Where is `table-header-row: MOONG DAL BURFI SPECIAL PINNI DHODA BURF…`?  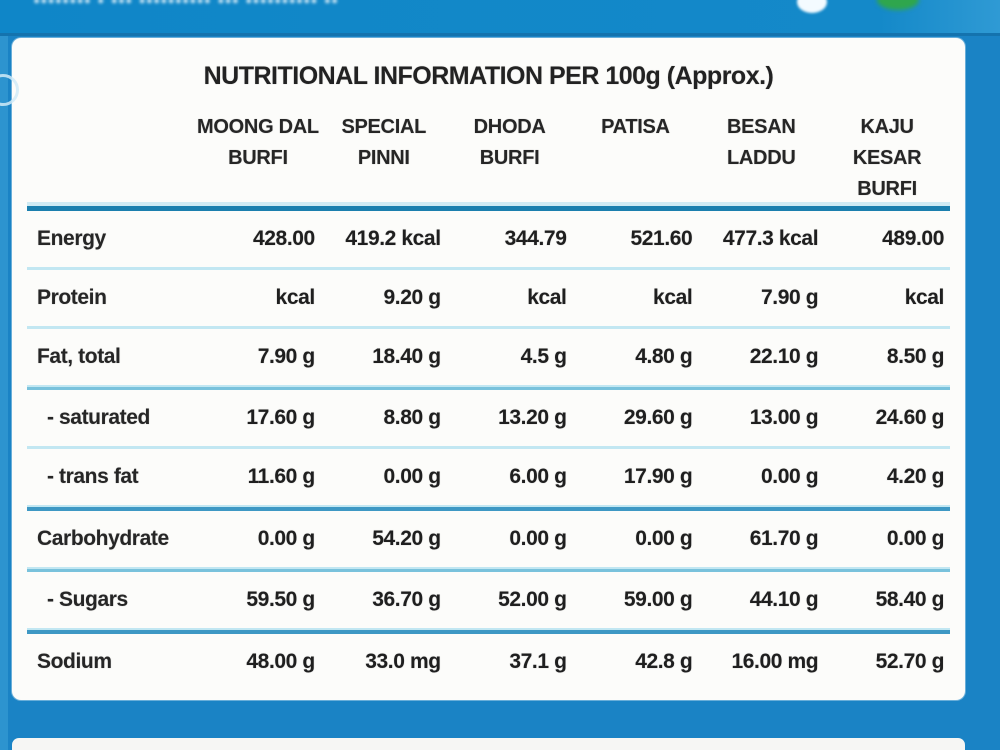 table-header-row: MOONG DAL BURFI SPECIAL PINNI DHODA BURF… is located at coordinates (488, 152).